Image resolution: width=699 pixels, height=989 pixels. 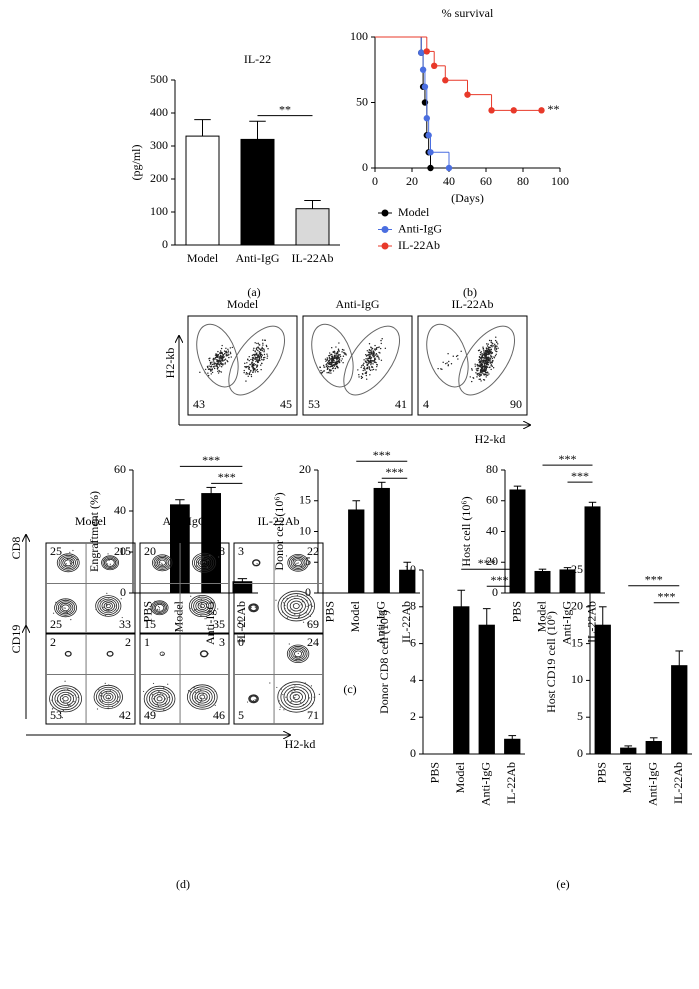 I want to click on gate-value: 90, so click(x=516, y=404).